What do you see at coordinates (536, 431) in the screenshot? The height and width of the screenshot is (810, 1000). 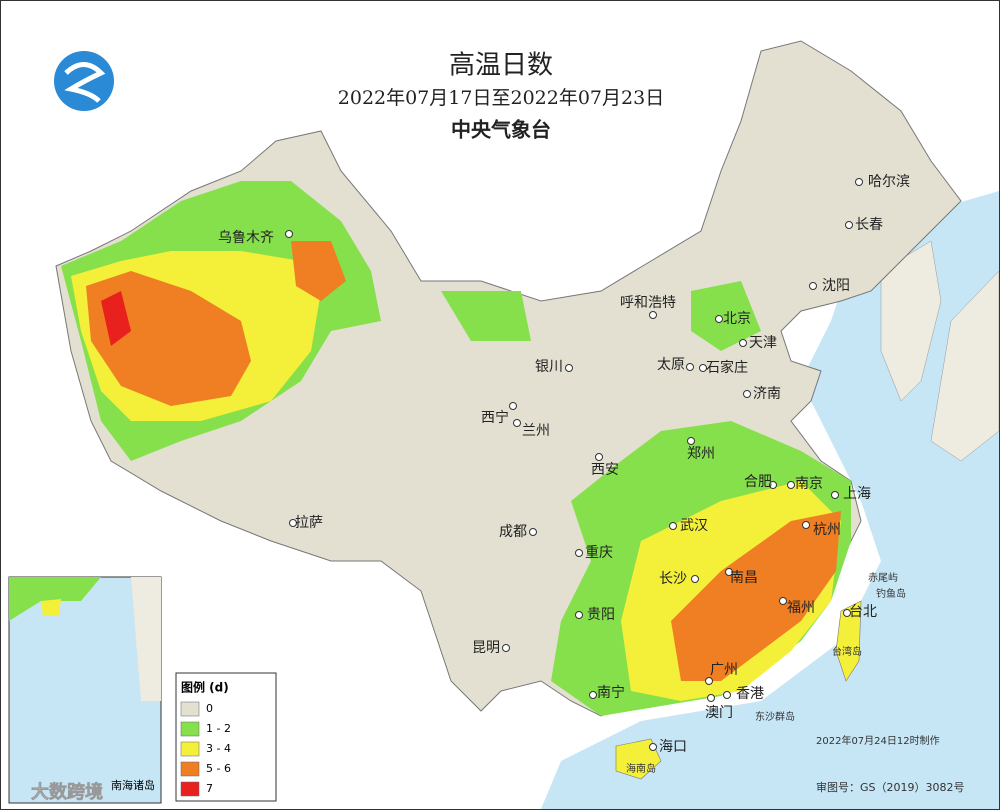 I see `city-label: 兰州` at bounding box center [536, 431].